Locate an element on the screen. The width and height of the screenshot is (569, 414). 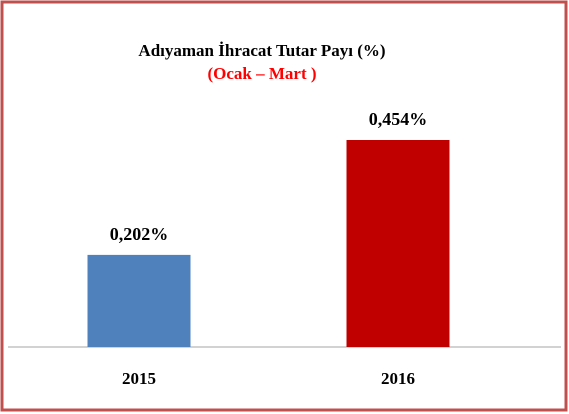
x-tick-label: 2015 is located at coordinates (139, 378).